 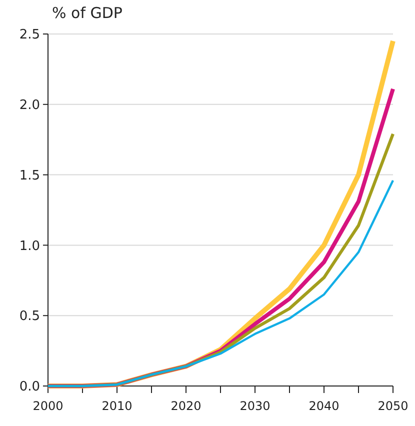 What do you see at coordinates (29, 246) in the screenshot?
I see `y-tick-label: 1.0` at bounding box center [29, 246].